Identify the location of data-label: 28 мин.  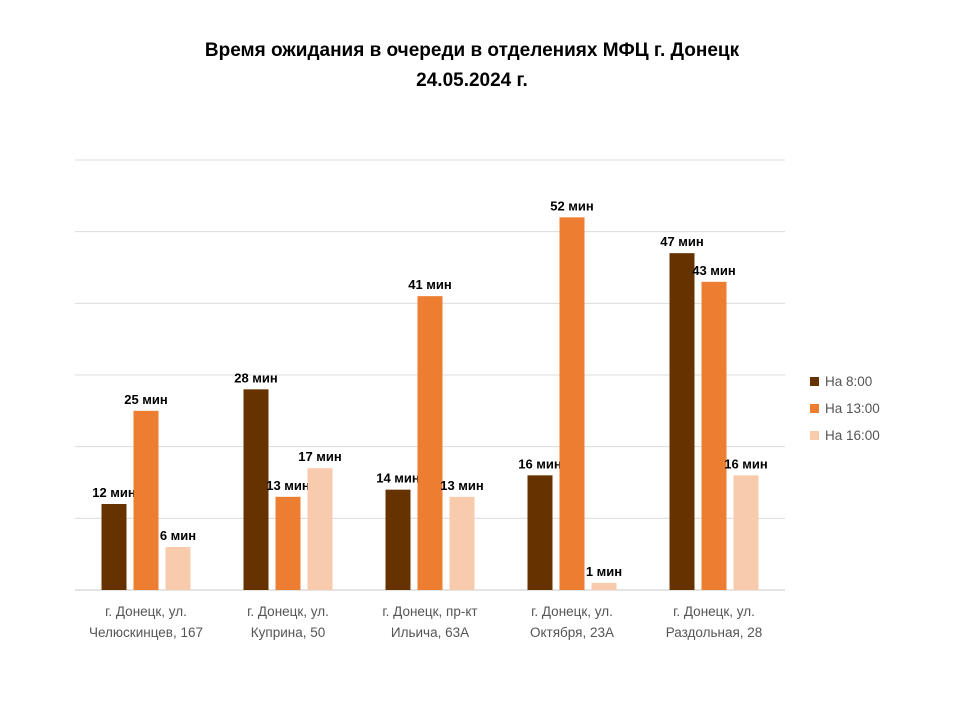
(256, 377).